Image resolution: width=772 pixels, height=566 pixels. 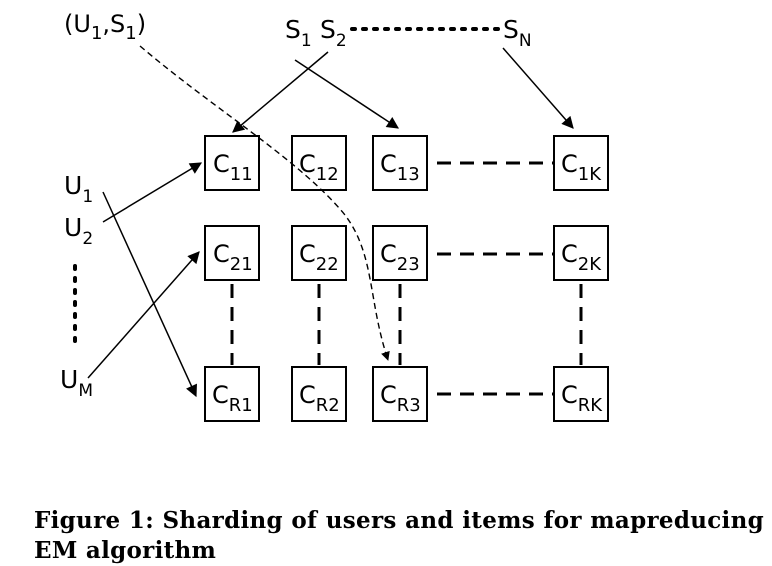 What do you see at coordinates (569, 164) in the screenshot?
I see `cell-c1k-main: C` at bounding box center [569, 164].